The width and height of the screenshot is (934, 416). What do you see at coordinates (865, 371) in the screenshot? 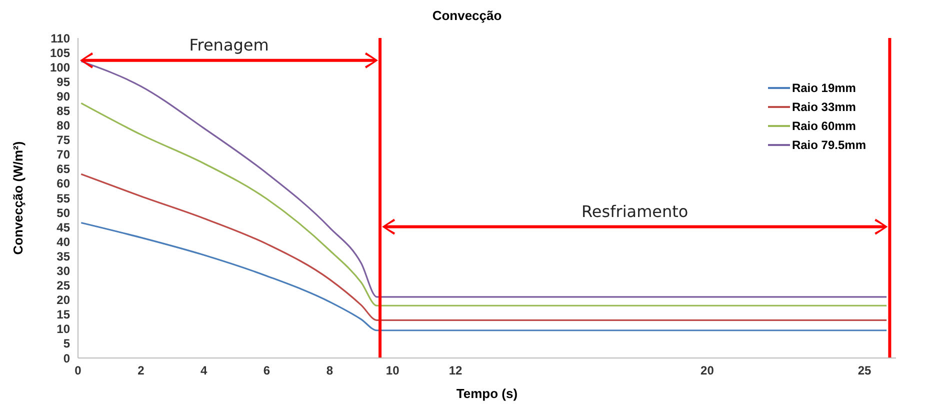
I see `x-tick-label: 25` at bounding box center [865, 371].